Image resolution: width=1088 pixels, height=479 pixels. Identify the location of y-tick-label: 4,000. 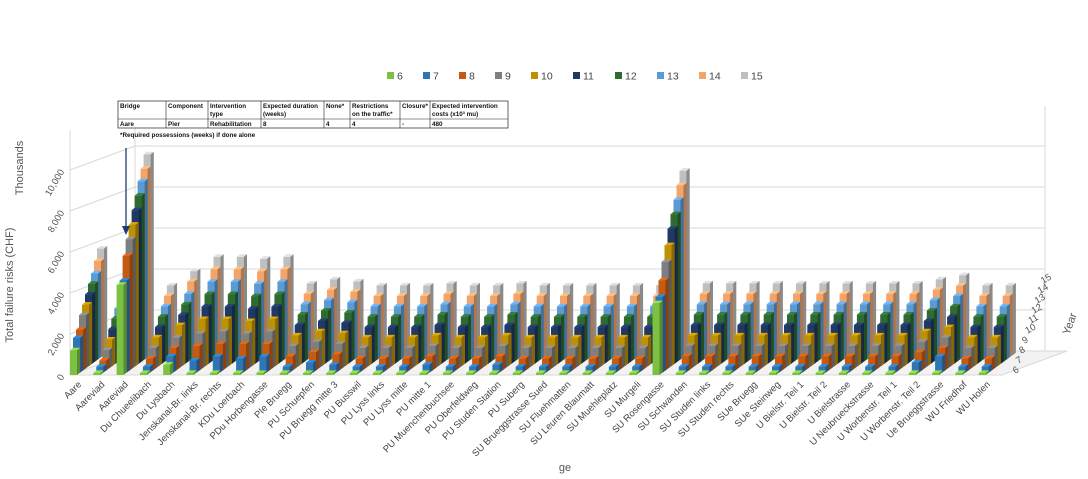
(56, 304).